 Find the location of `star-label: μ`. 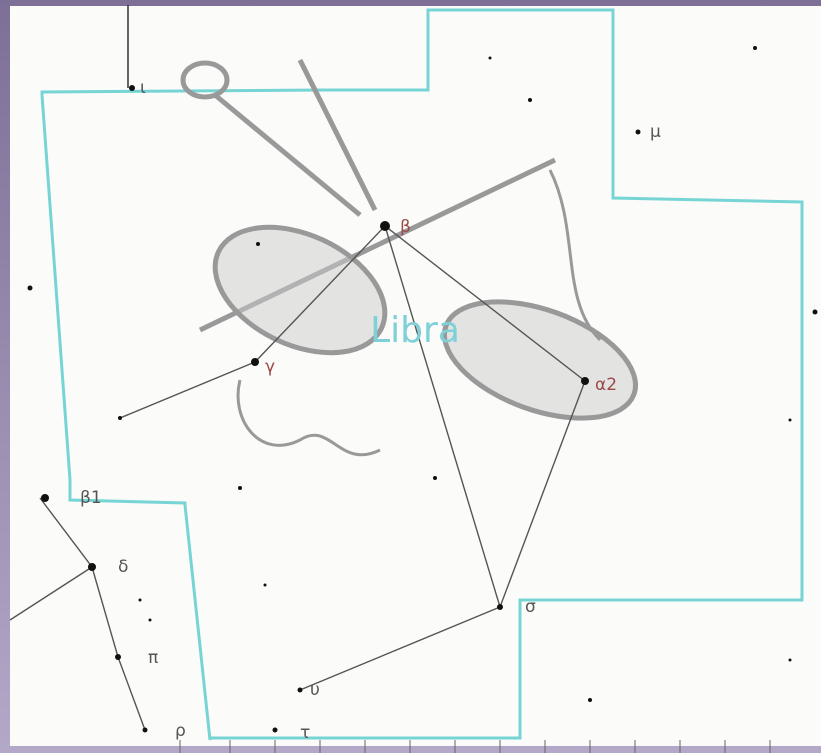

star-label: μ is located at coordinates (655, 132).